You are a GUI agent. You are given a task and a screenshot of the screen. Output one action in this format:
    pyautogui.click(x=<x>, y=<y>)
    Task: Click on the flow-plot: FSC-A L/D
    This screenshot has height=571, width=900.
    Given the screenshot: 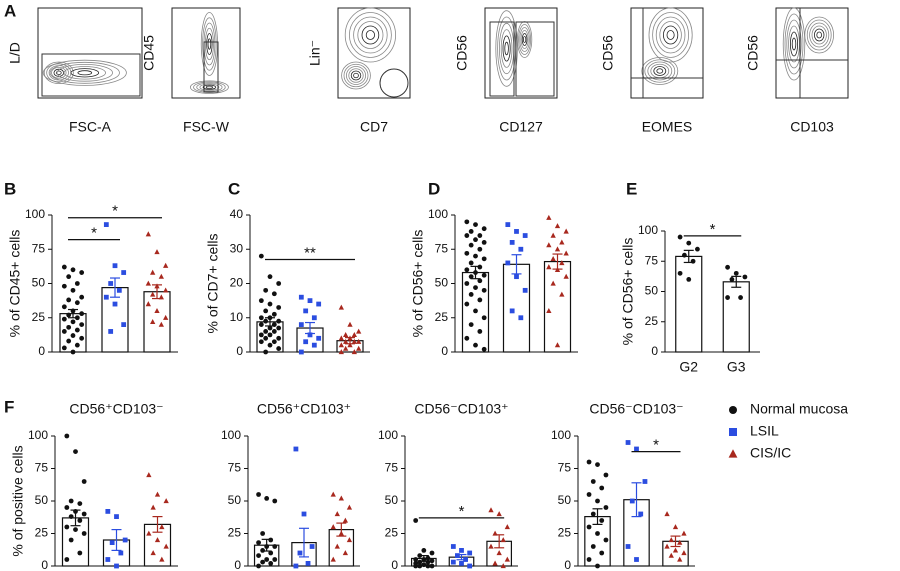 What is the action you would take?
    pyautogui.click(x=75, y=71)
    